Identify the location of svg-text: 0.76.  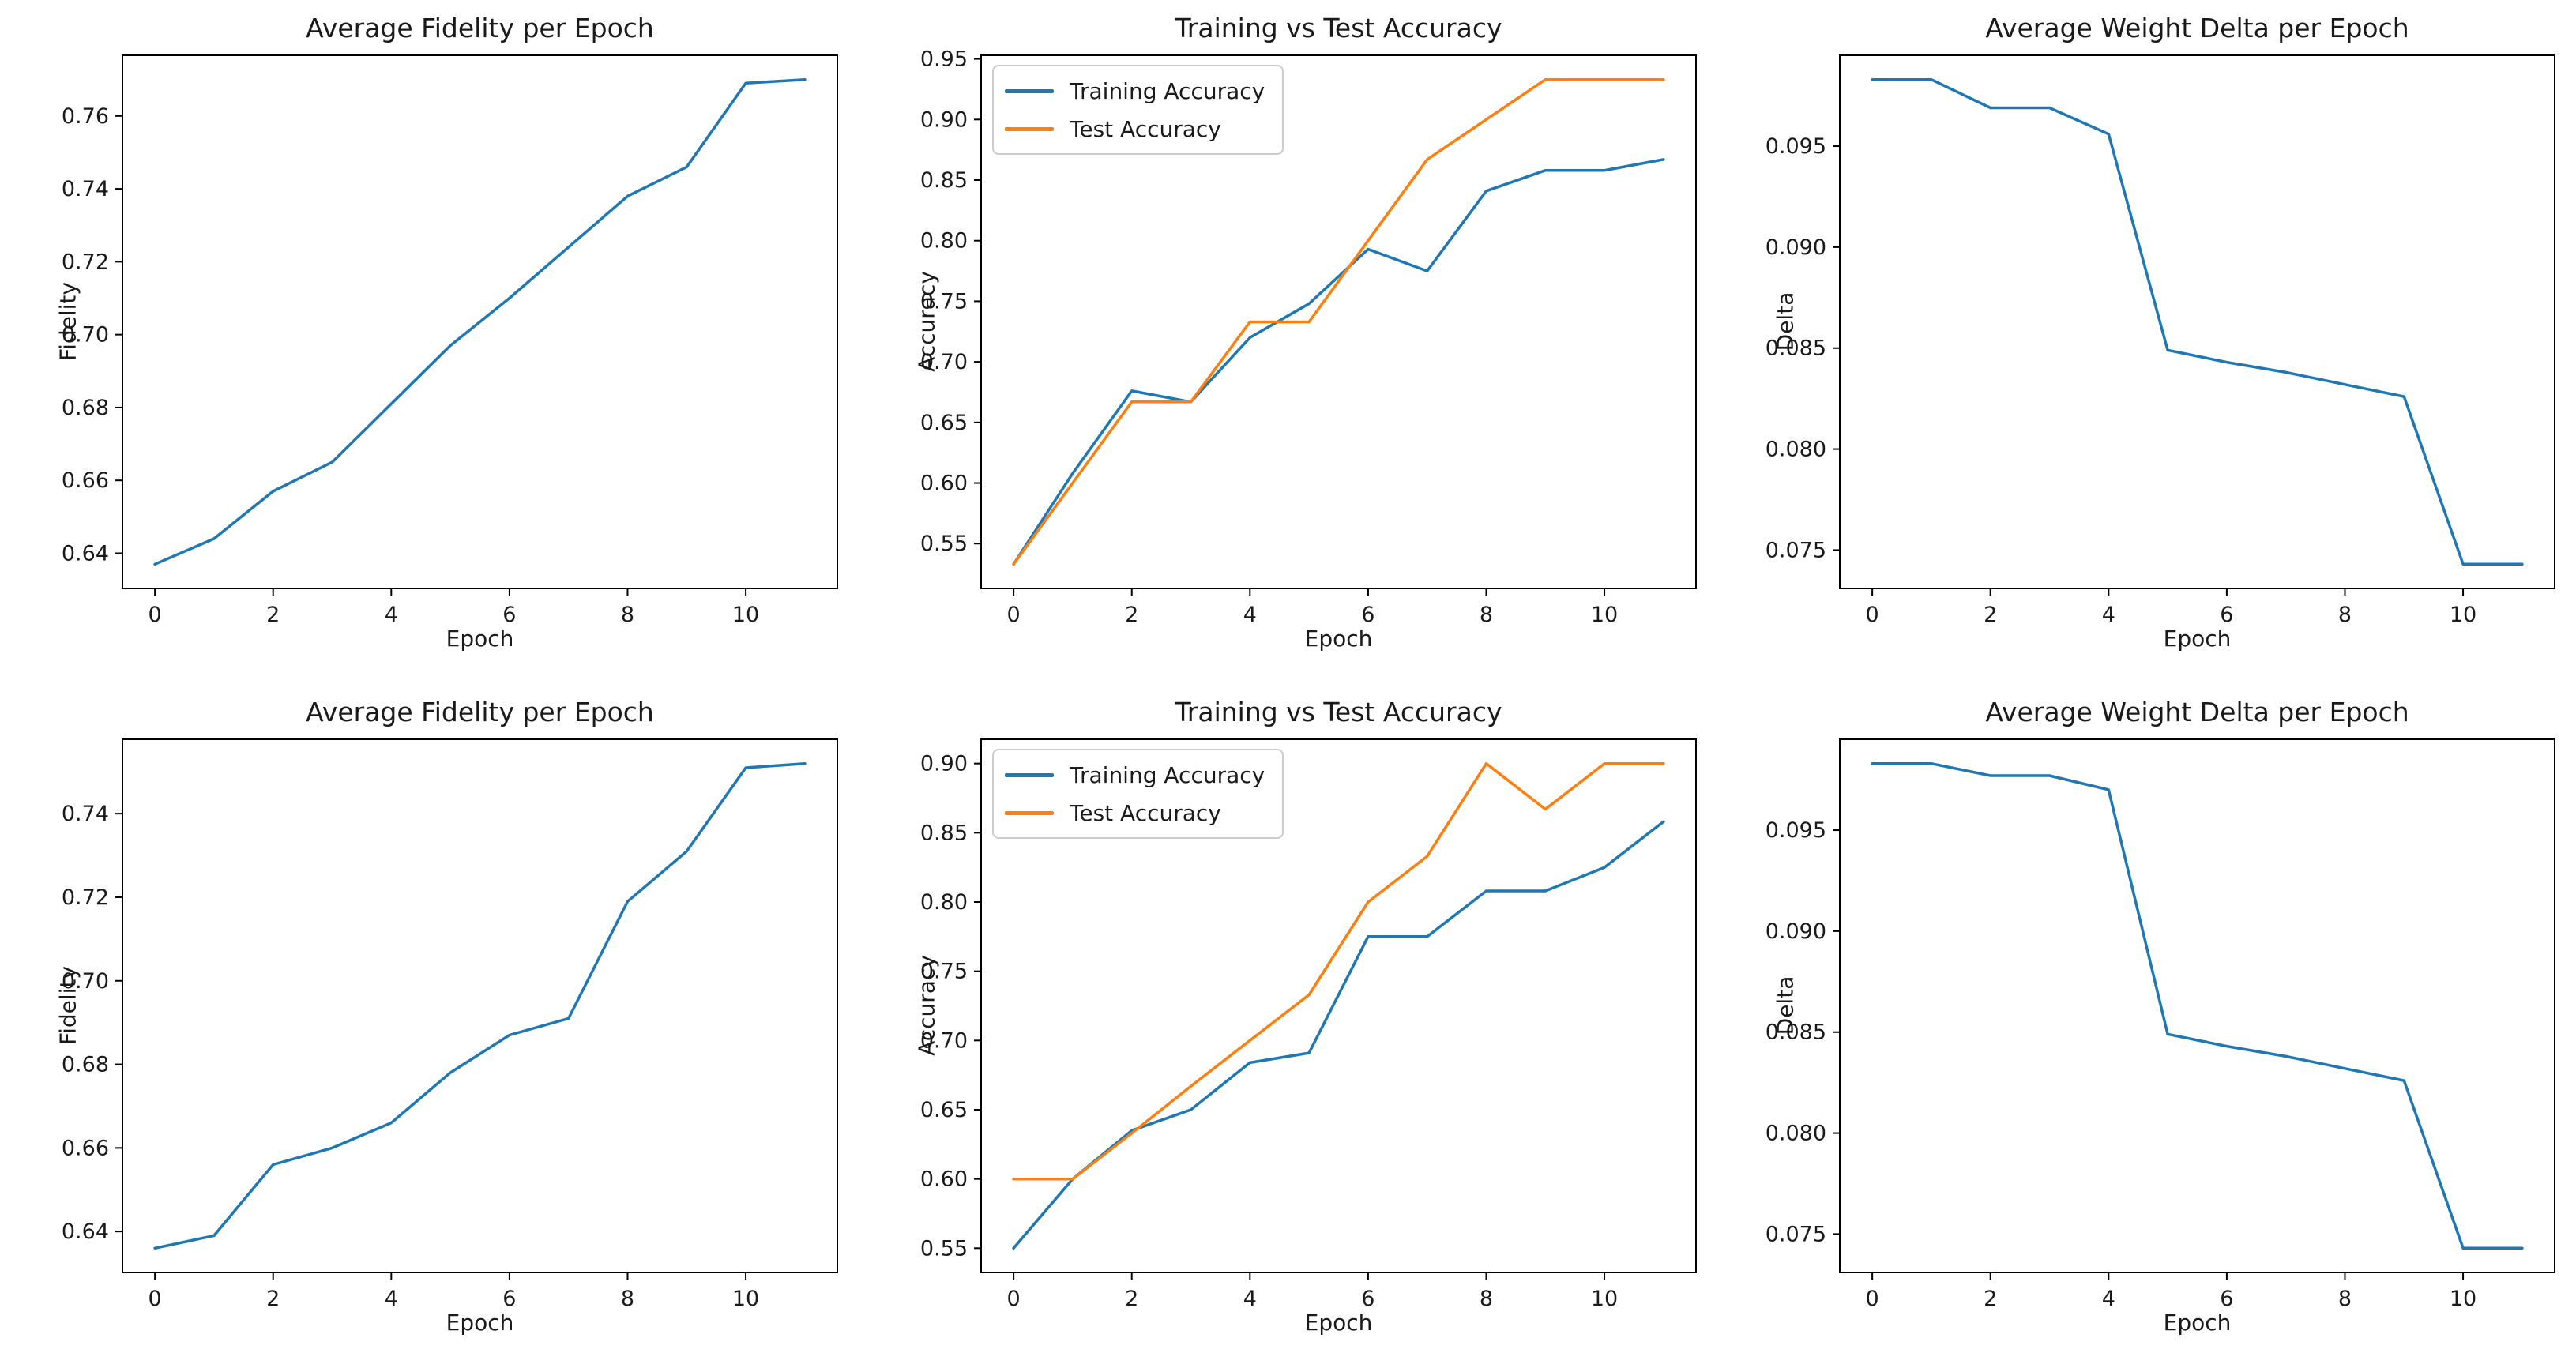
(85, 116).